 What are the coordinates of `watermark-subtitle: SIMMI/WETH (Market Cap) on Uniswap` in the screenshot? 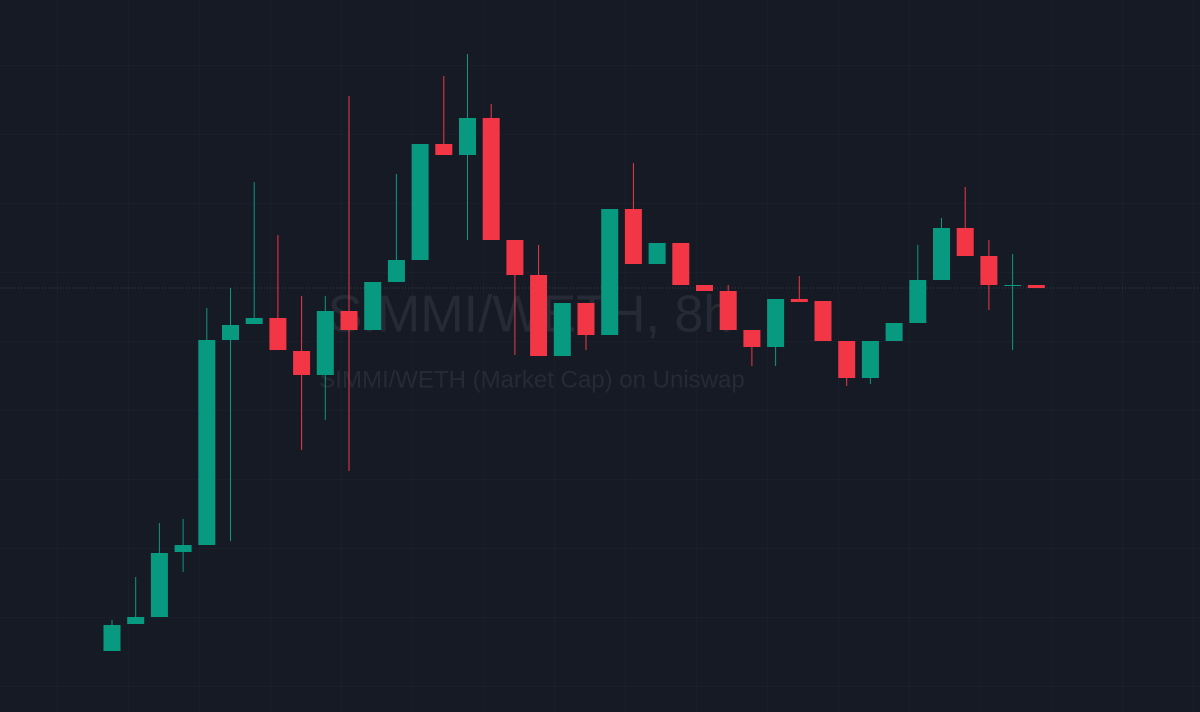 It's located at (531, 379).